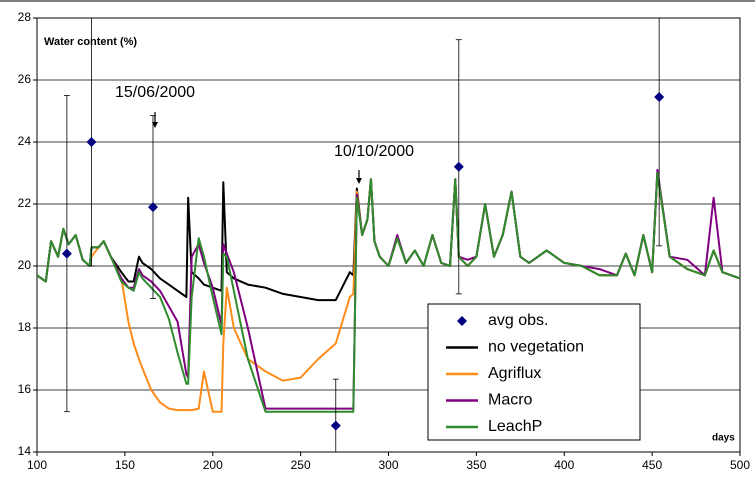 The height and width of the screenshot is (480, 755). What do you see at coordinates (740, 465) in the screenshot?
I see `x-tick-label: 500` at bounding box center [740, 465].